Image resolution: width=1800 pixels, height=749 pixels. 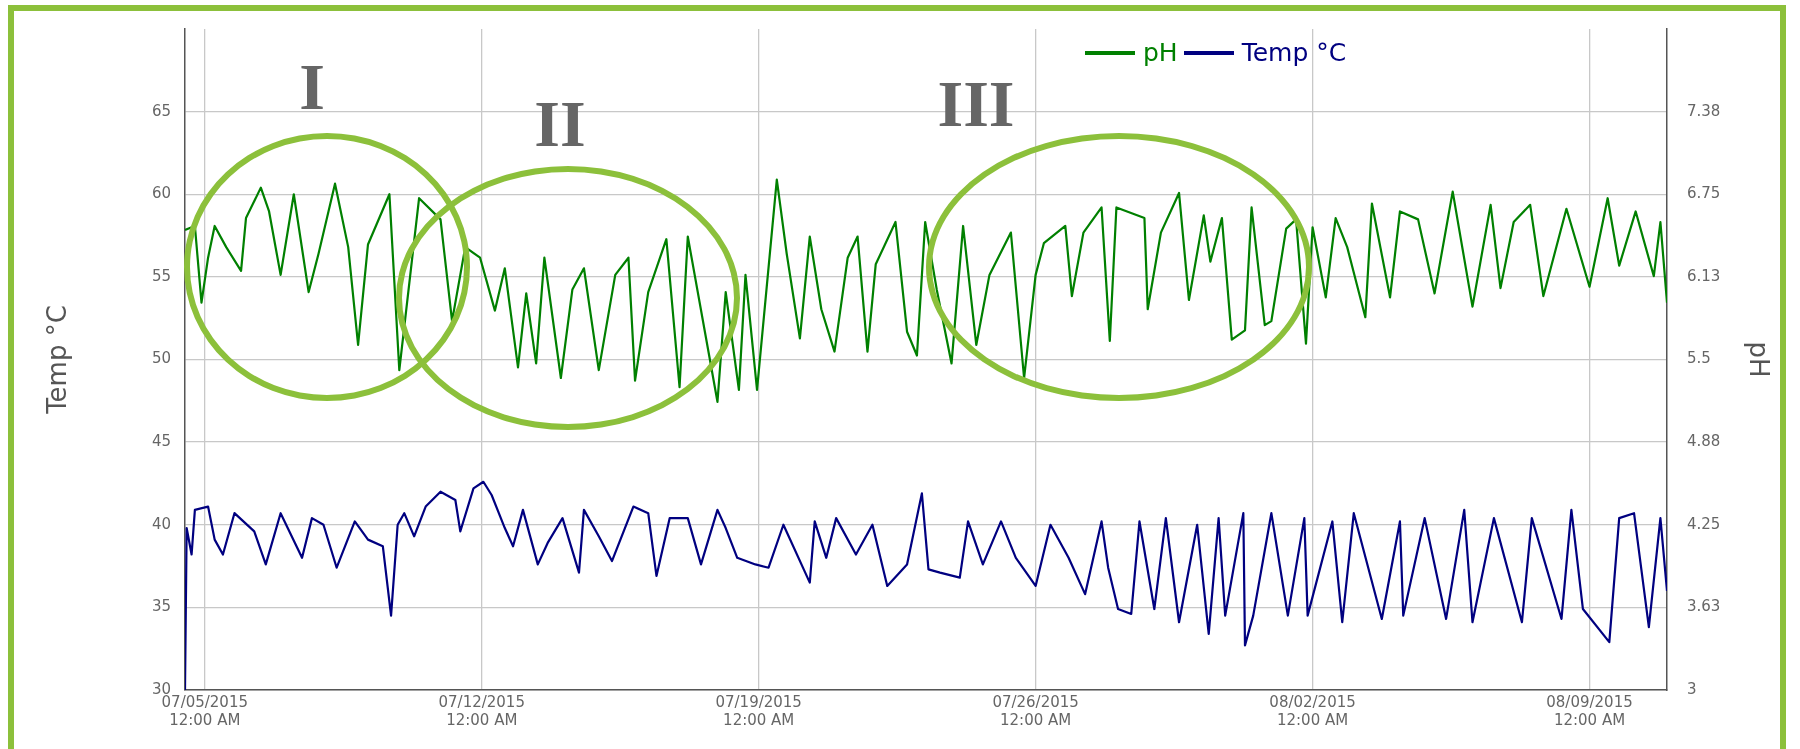 I want to click on x-tick-label: 07/19/2015 12:00 AM, so click(x=758, y=710).